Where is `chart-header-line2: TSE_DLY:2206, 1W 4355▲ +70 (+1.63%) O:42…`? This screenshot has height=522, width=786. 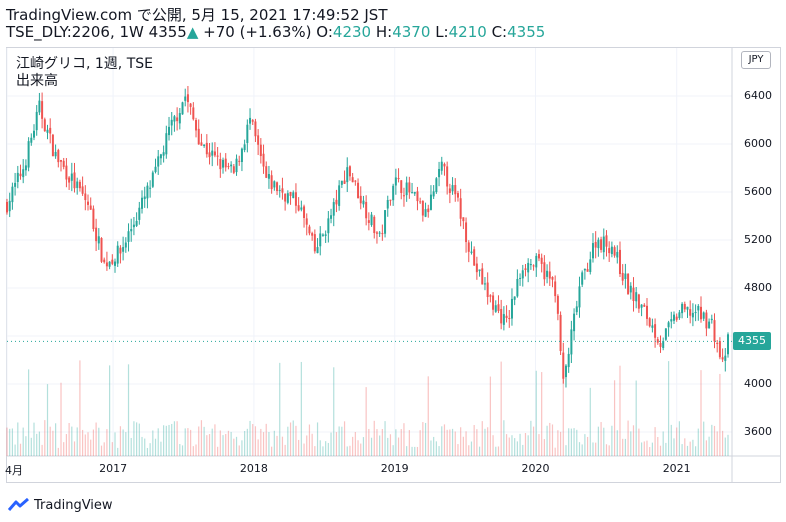 chart-header-line2: TSE_DLY:2206, 1W 4355▲ +70 (+1.63%) O:42… is located at coordinates (275, 32).